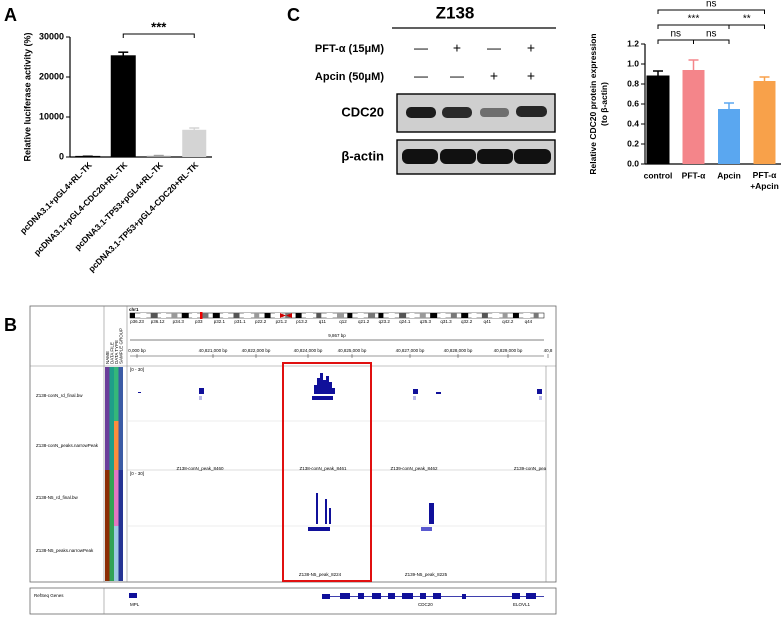 The width and height of the screenshot is (781, 622). I want to click on cytoband-label: q11, so click(323, 321).